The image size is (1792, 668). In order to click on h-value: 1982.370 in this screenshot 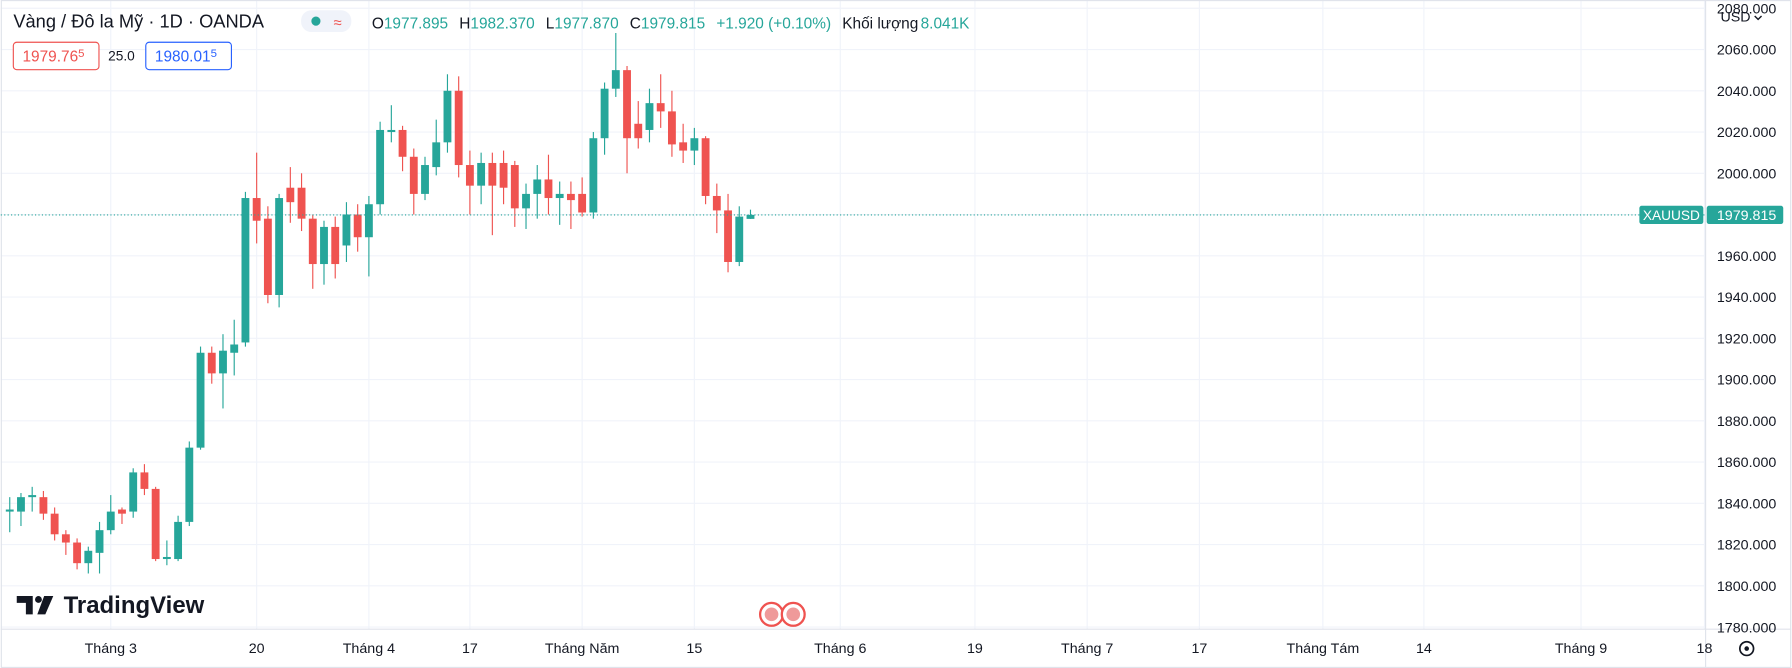, I will do `click(502, 24)`.